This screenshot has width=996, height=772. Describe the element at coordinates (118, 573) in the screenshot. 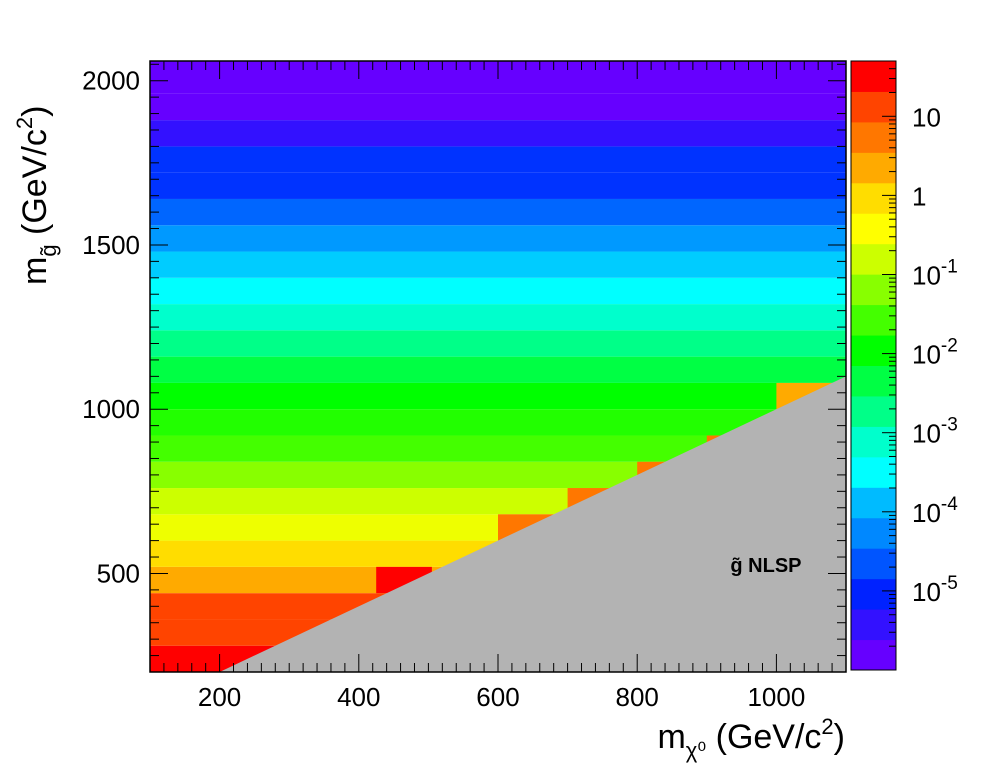

I see `y-tick-label: 500` at that location.